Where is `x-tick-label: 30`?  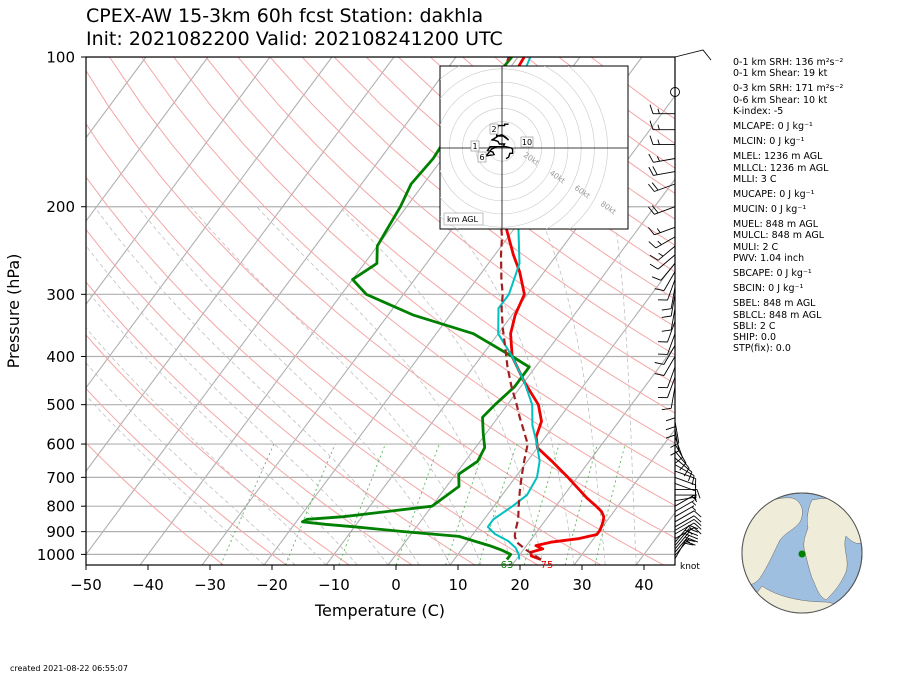
x-tick-label: 30 is located at coordinates (581, 585).